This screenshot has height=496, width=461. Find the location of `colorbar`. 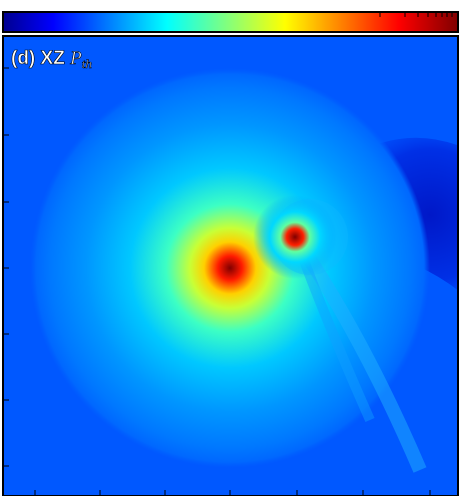

colorbar is located at coordinates (230, 22).